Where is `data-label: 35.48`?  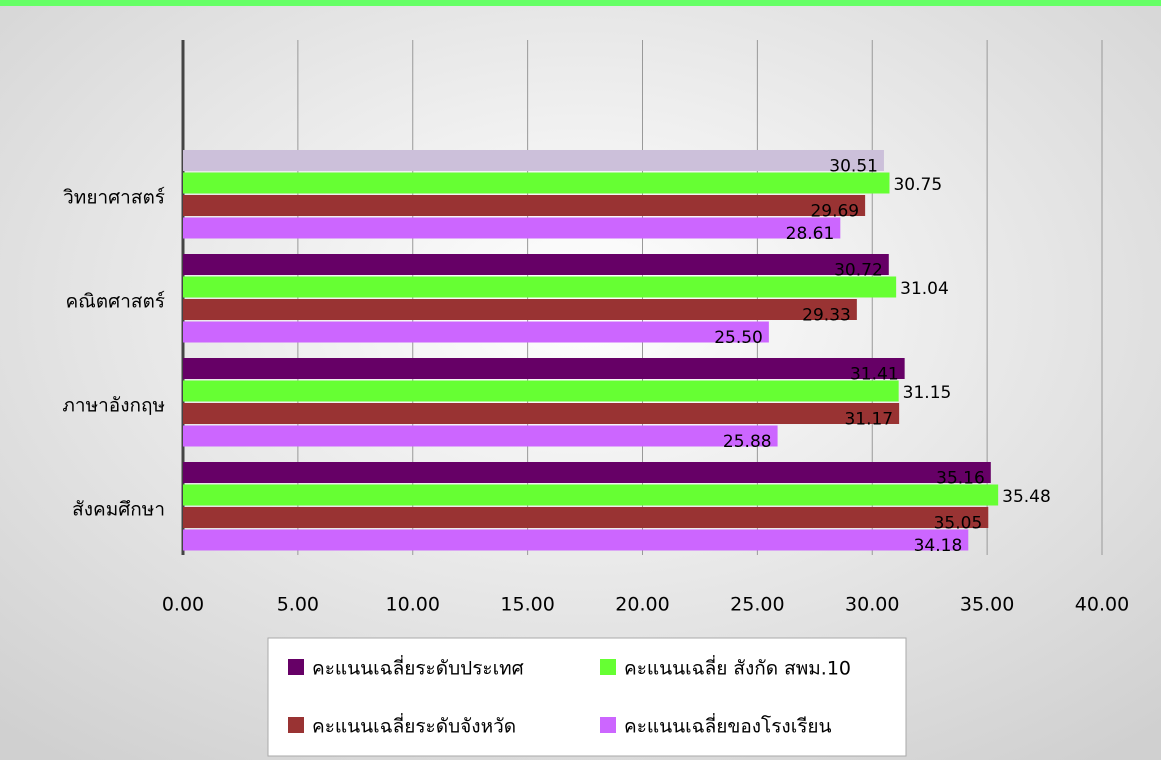 data-label: 35.48 is located at coordinates (1026, 497).